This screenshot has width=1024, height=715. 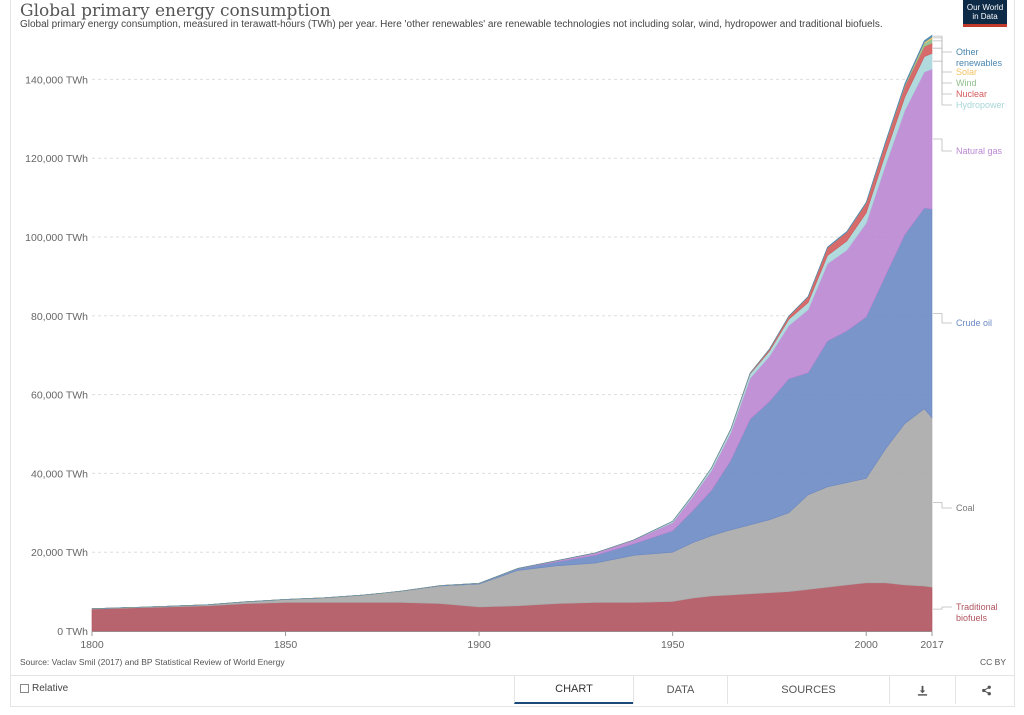 What do you see at coordinates (867, 645) in the screenshot?
I see `x-tick-label: 2000` at bounding box center [867, 645].